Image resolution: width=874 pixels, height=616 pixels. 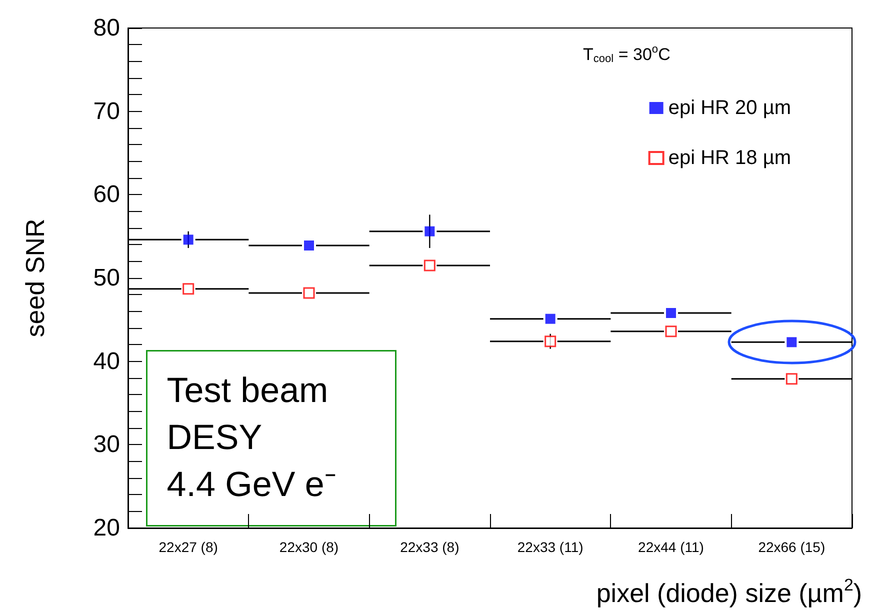 What do you see at coordinates (792, 547) in the screenshot?
I see `x-tick-label: 22x66 (15)` at bounding box center [792, 547].